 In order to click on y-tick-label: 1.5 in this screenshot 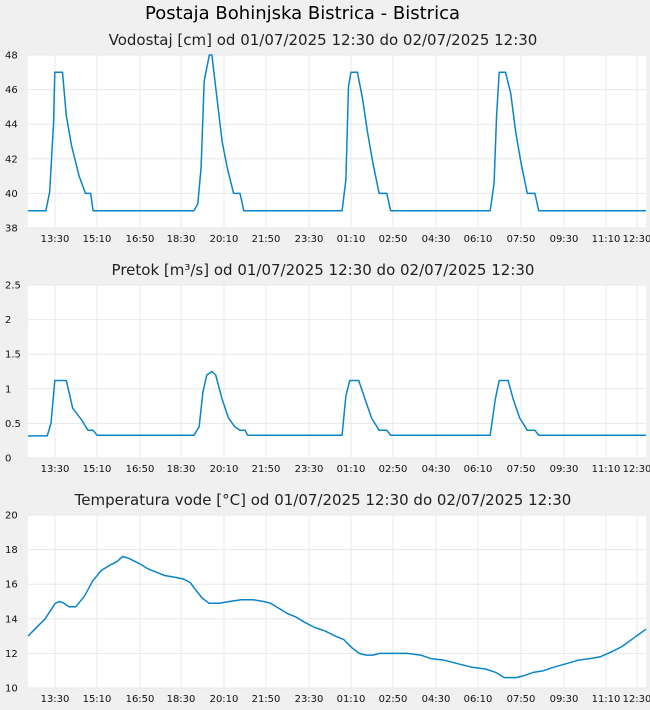, I will do `click(13, 355)`.